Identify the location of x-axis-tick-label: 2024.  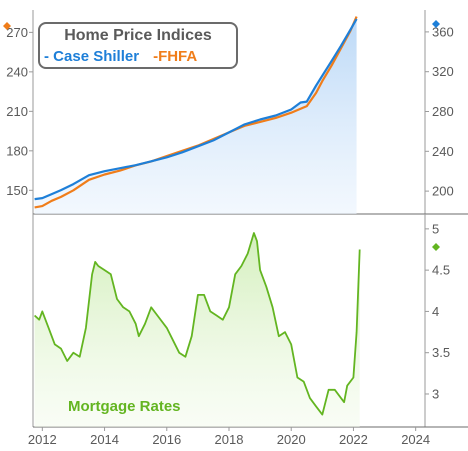
(415, 439).